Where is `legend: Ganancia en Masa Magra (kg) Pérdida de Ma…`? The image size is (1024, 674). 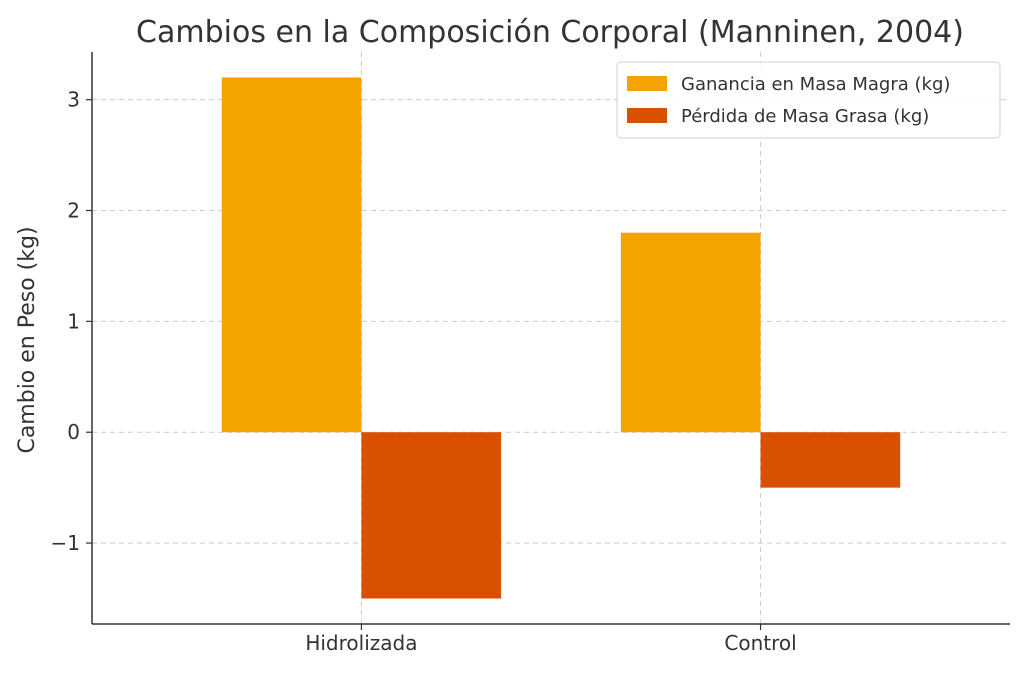
legend: Ganancia en Masa Magra (kg) Pérdida de Ma… is located at coordinates (808, 100).